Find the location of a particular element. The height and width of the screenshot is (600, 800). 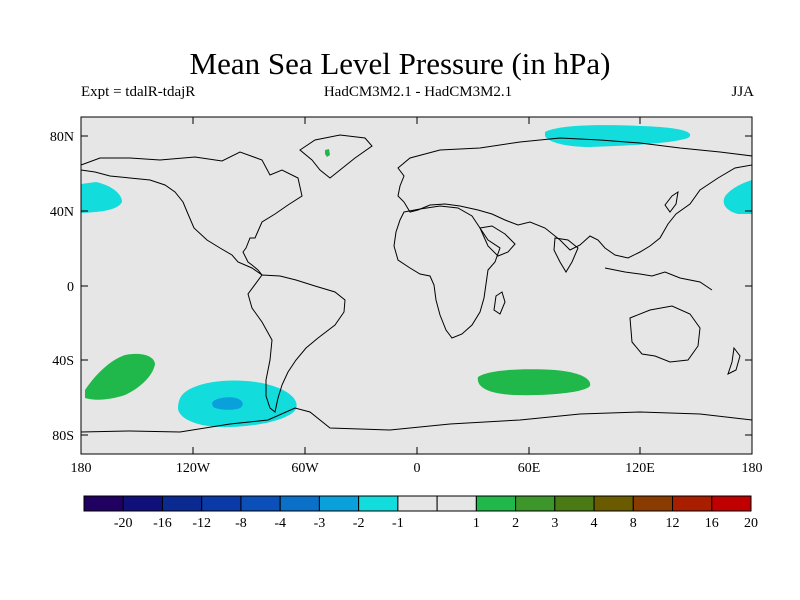

experiment-label: Expt = tdalR-tdajR is located at coordinates (138, 92).